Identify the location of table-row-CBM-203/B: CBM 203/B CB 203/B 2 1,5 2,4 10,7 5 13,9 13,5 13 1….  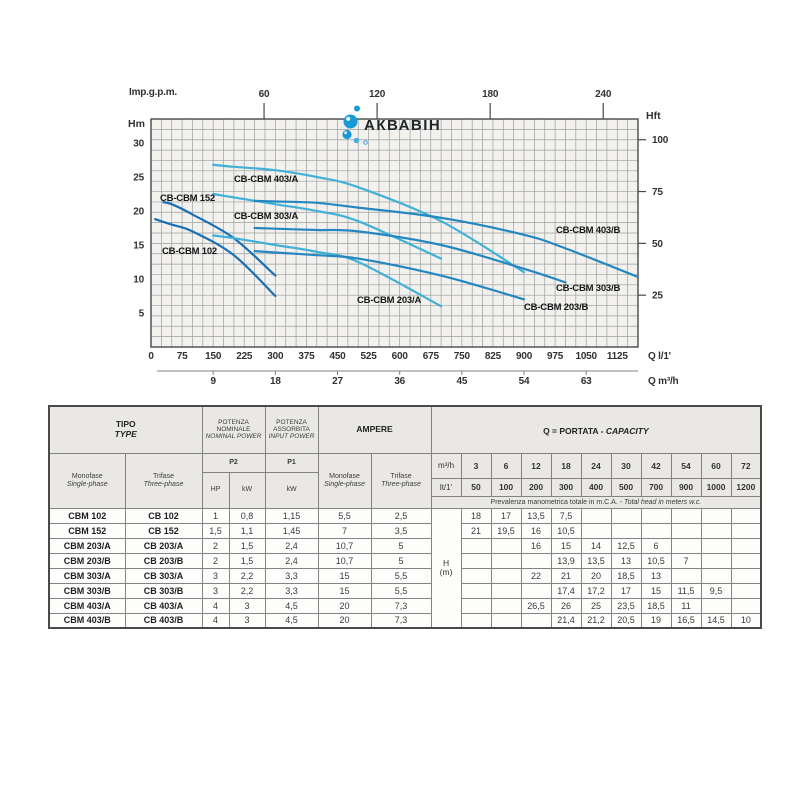
(405, 560).